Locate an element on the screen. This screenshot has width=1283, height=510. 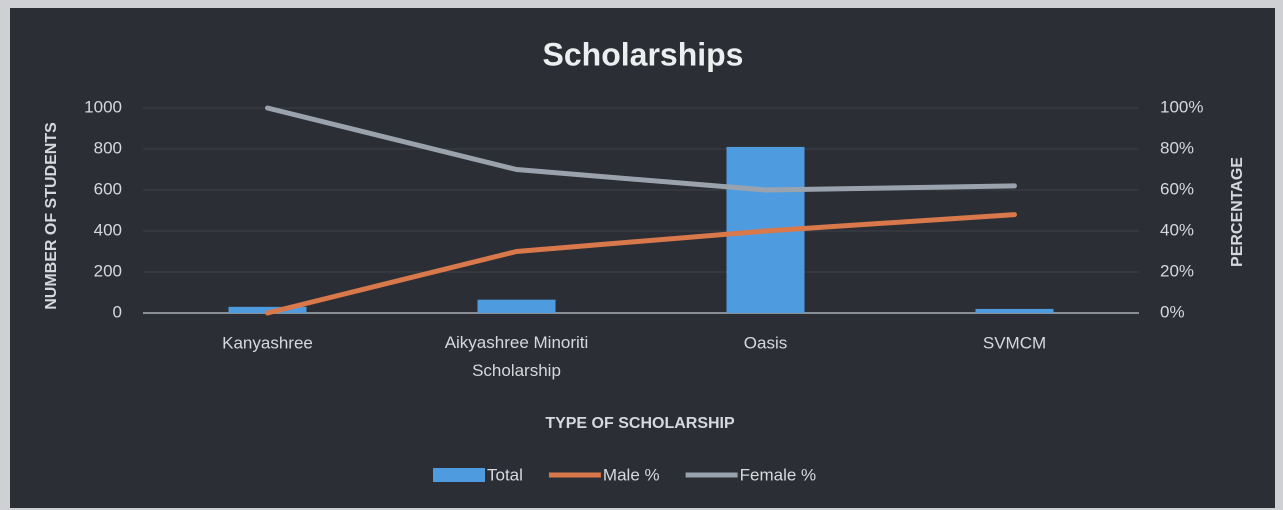
y-tick-label: 600 is located at coordinates (108, 188).